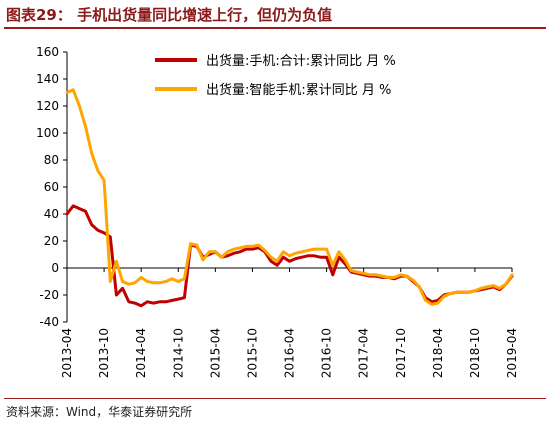 Image resolution: width=550 pixels, height=426 pixels. Describe the element at coordinates (47, 133) in the screenshot. I see `y-tick-label: 100` at that location.